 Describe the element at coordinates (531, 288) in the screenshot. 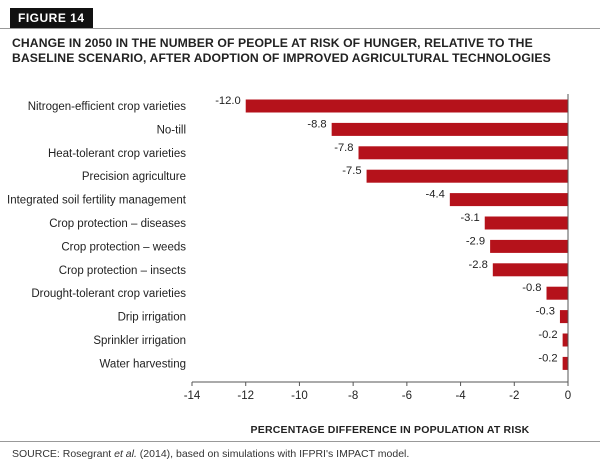

I see `data-label-8: -0.8` at that location.